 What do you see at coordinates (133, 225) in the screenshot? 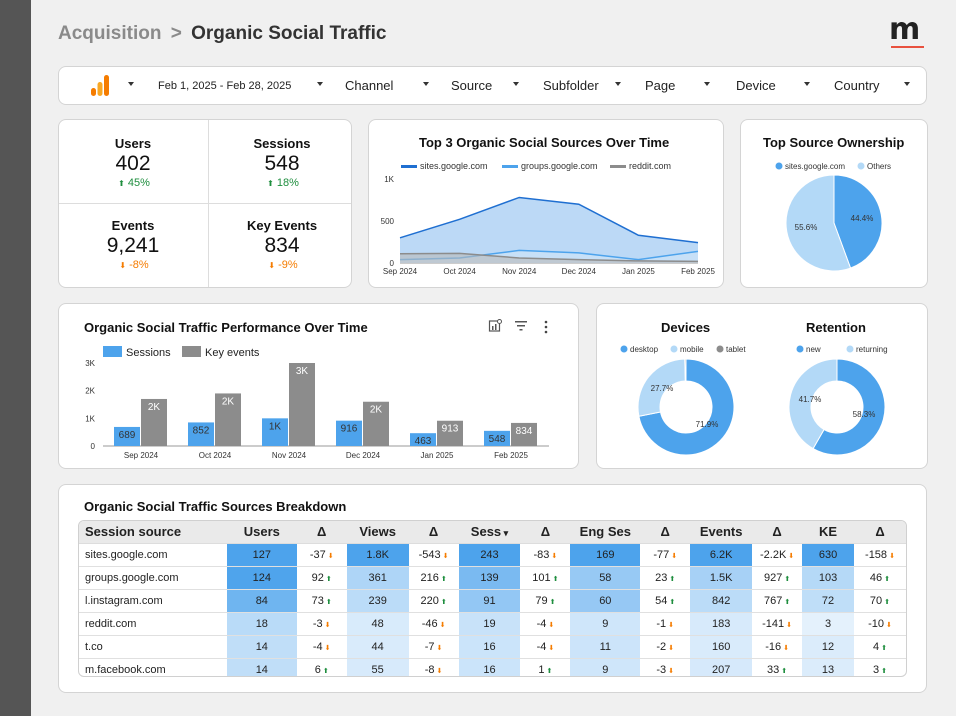
I see `kpi-label: Events` at bounding box center [133, 225].